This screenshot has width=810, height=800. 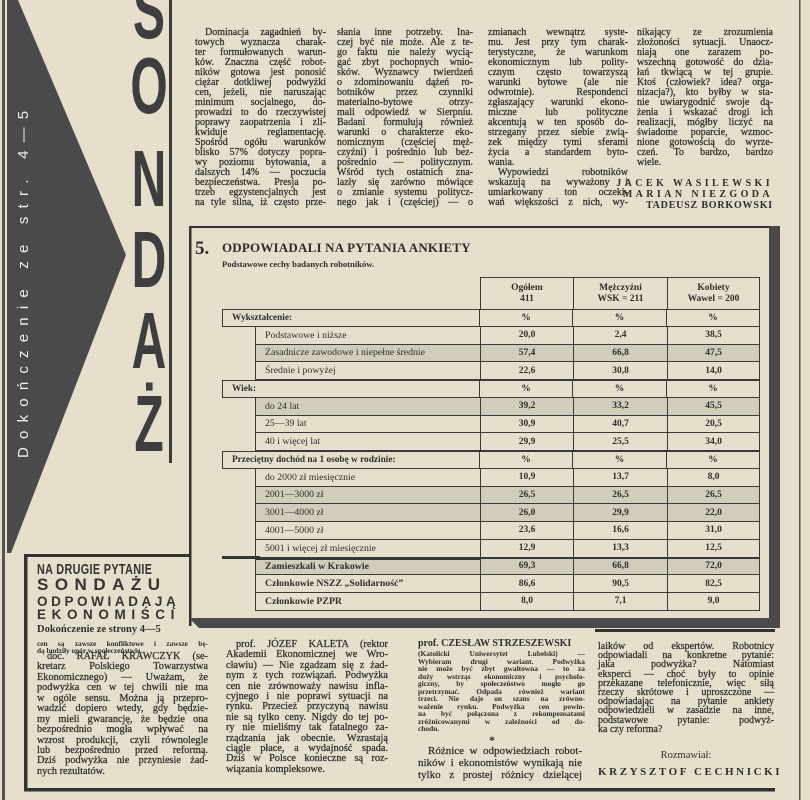 I want to click on value-cell: 31,0, so click(x=713, y=531).